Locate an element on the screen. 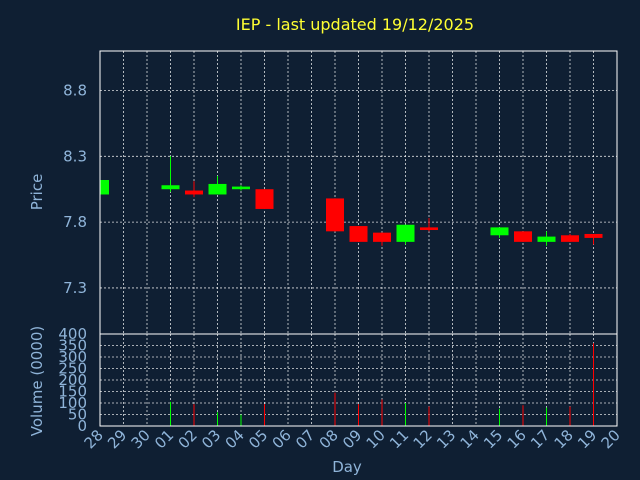  volume-bars is located at coordinates (382, 384).